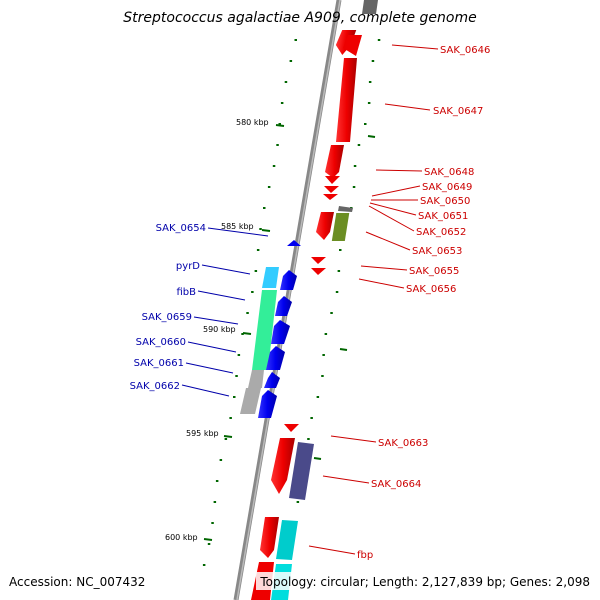  What do you see at coordinates (270, 277) in the screenshot?
I see `gene-pyrd-marker` at bounding box center [270, 277].